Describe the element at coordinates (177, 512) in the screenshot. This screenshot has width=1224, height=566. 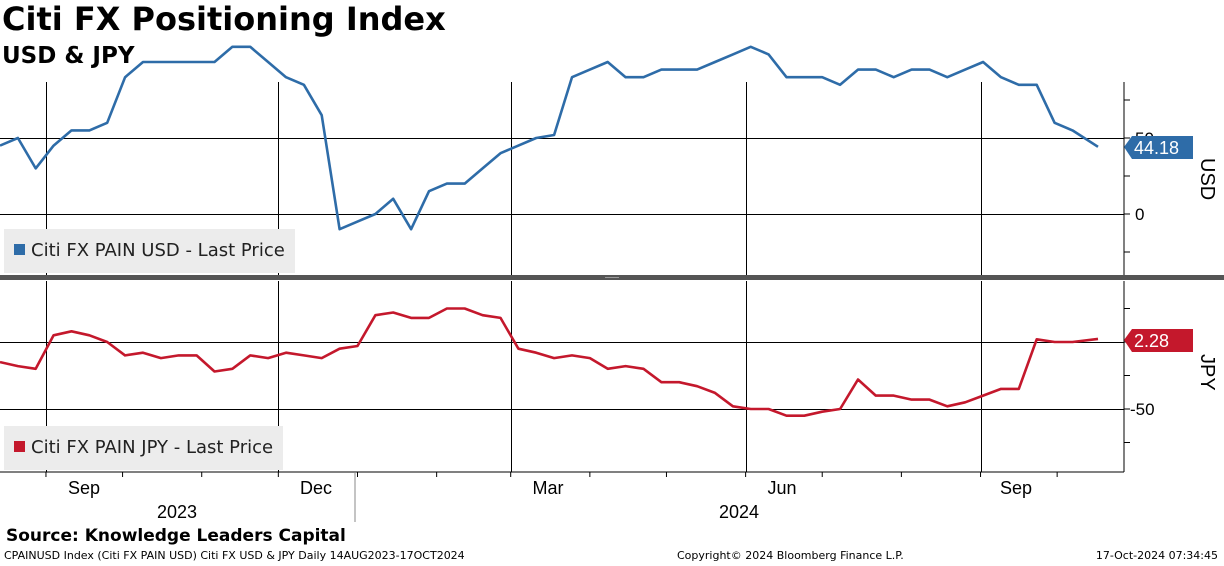
I see `year-label-2023: 2023` at that location.